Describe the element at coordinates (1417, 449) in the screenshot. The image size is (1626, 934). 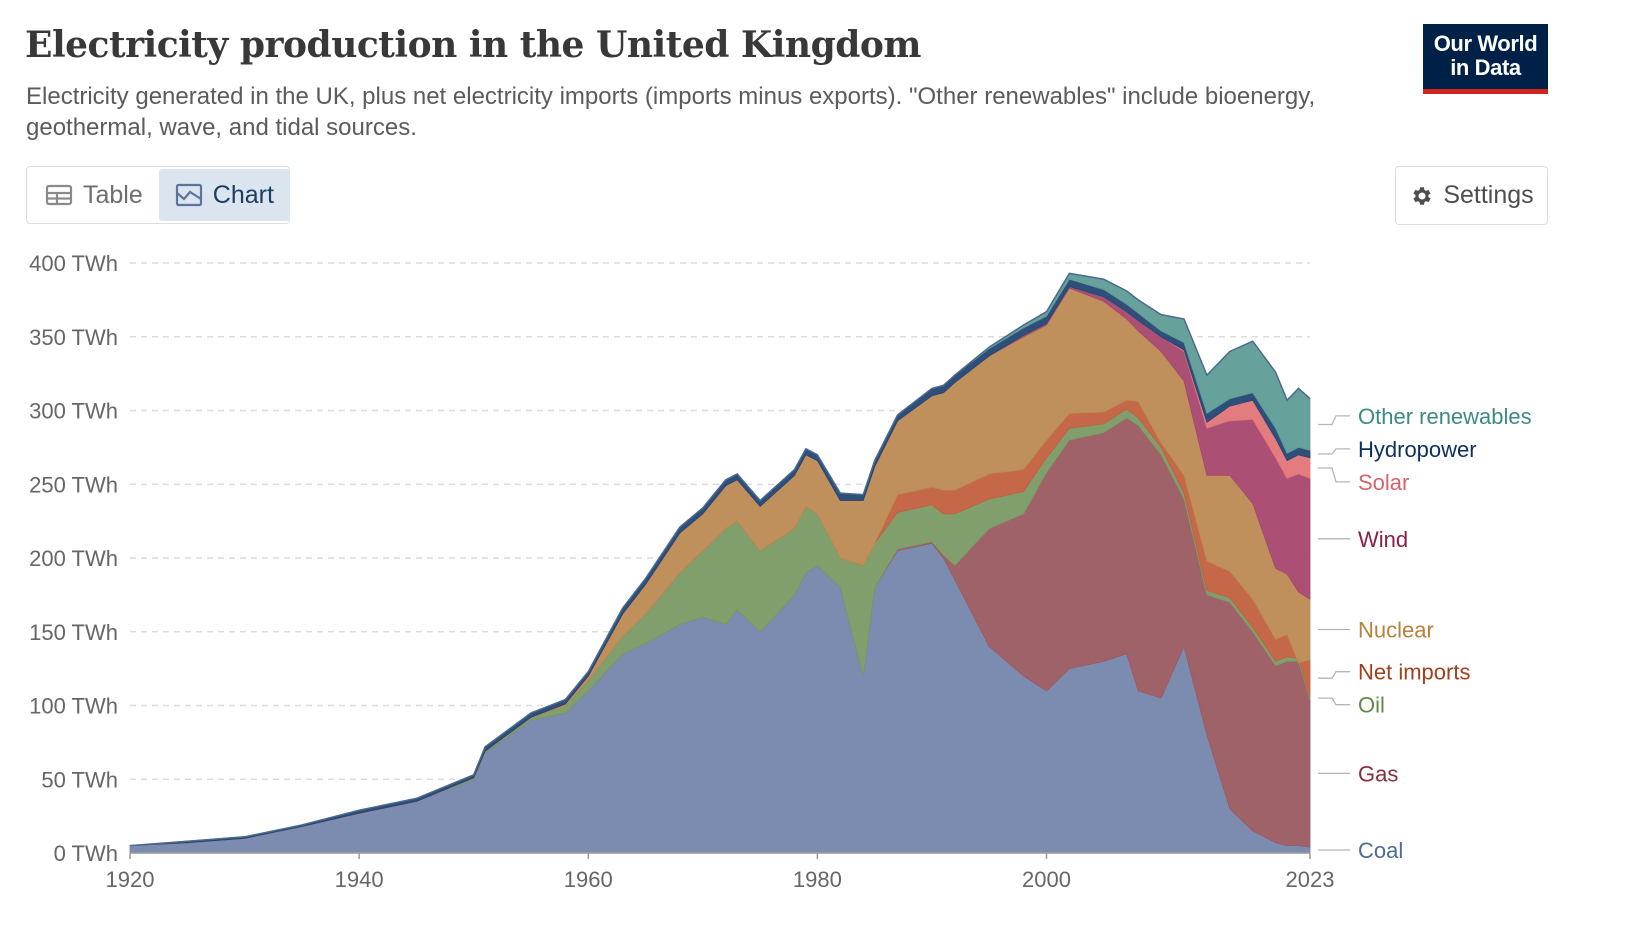
I see `series-label-hydropower: Hydropower` at that location.